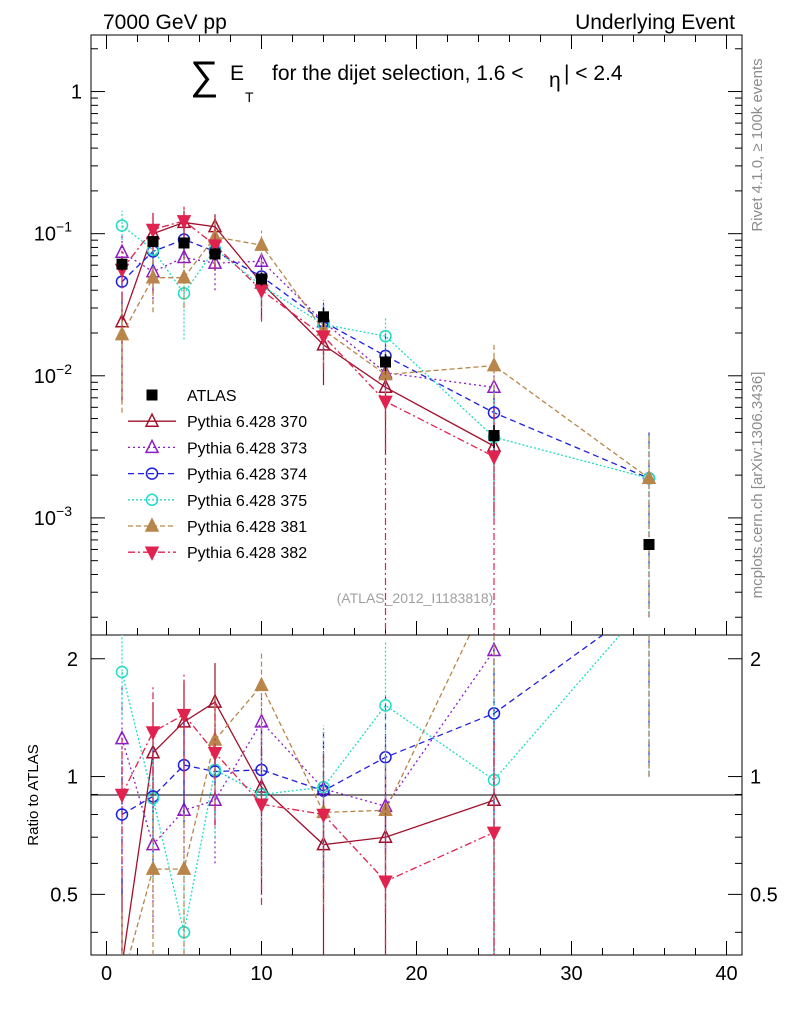  I want to click on ratio-tick-label-right: 1, so click(755, 778).